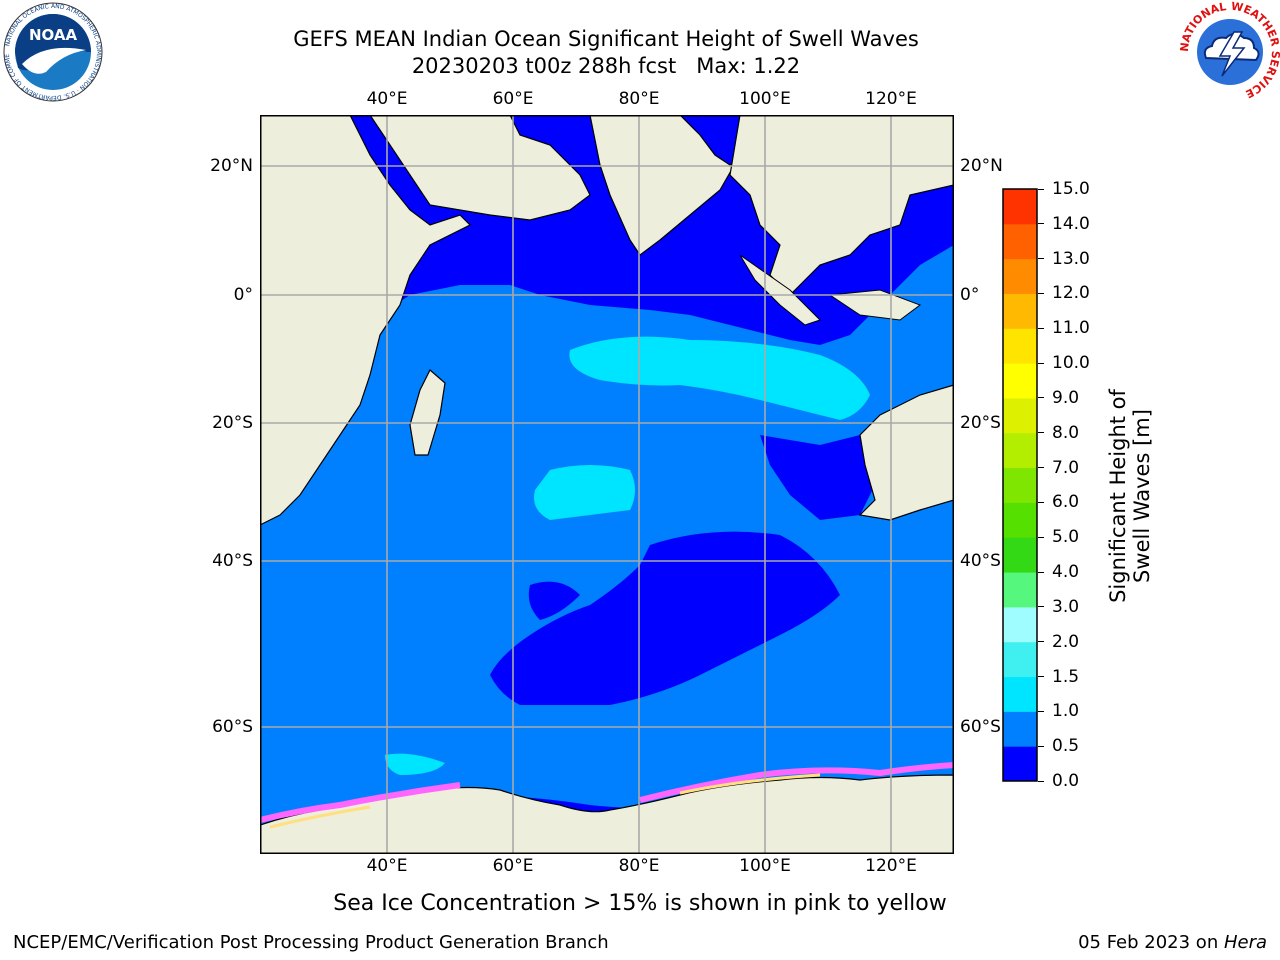 This screenshot has width=1280, height=960. What do you see at coordinates (1071, 223) in the screenshot?
I see `colorbar-label: 14.0` at bounding box center [1071, 223].